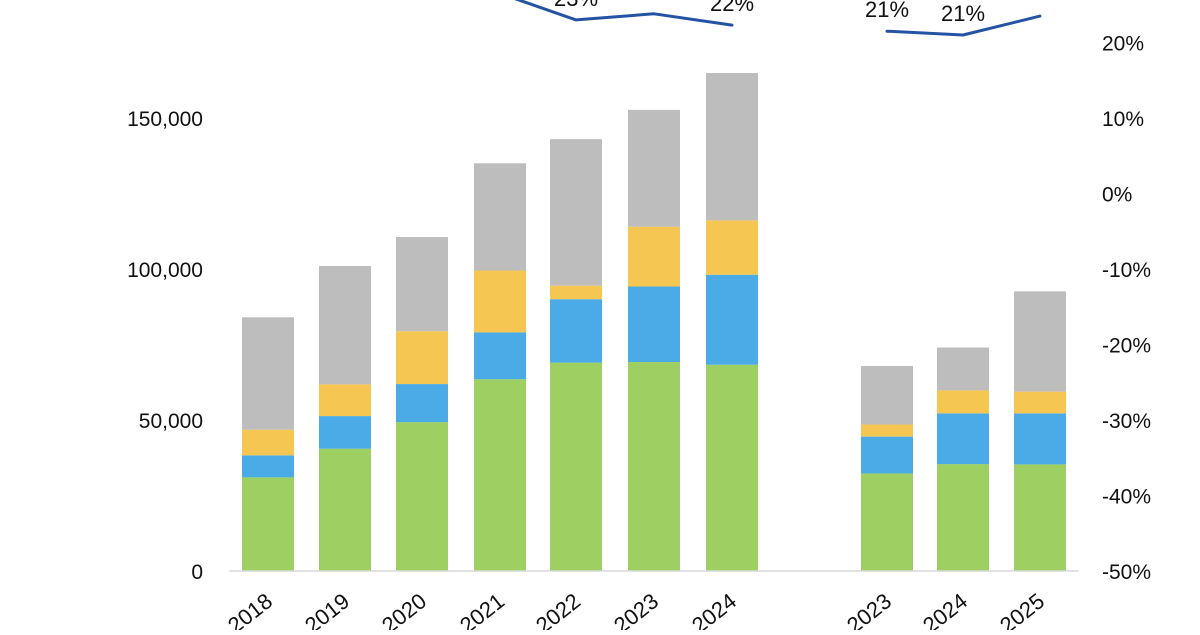 This screenshot has width=1200, height=635. I want to click on left-tick-label: 50,000, so click(171, 421).